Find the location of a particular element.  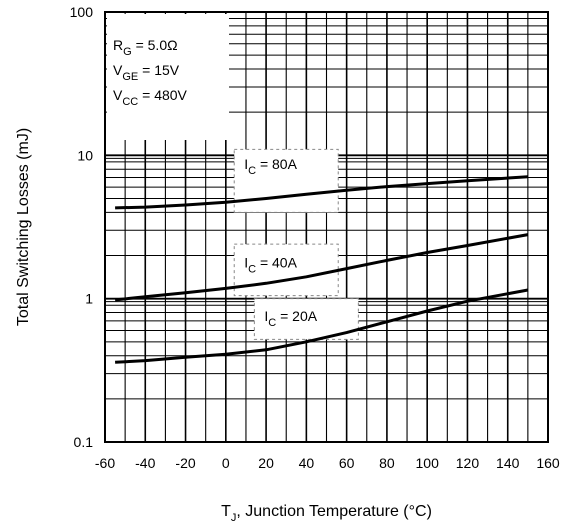

y-axis-label: Total Switching Losses (mJ) is located at coordinates (23, 227).